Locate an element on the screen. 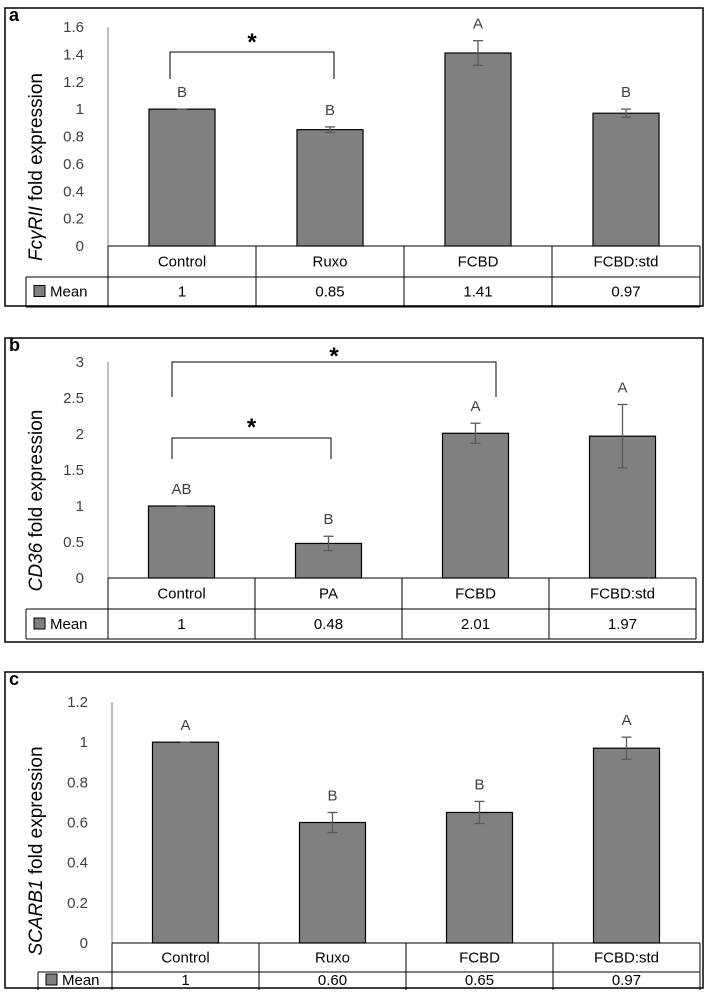 Image resolution: width=709 pixels, height=995 pixels. x-category-label: PA is located at coordinates (328, 594).